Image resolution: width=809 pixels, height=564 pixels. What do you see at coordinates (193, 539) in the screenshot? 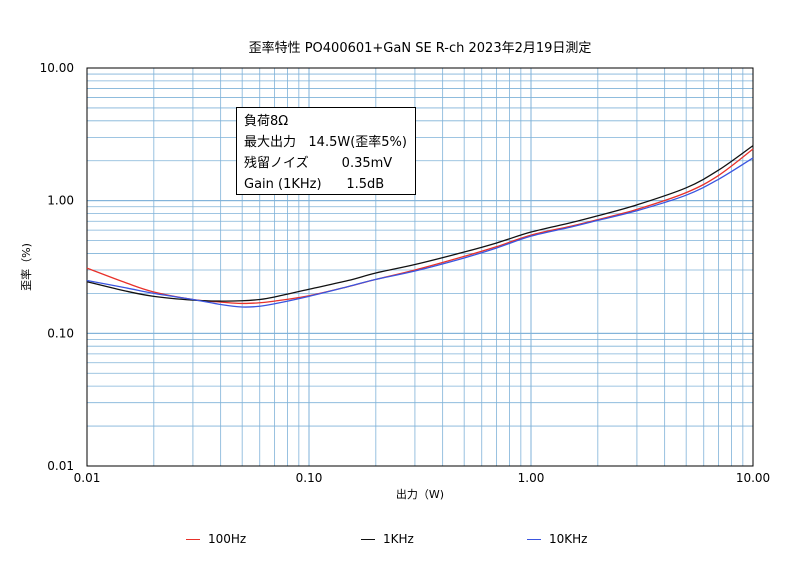
I see `legend-swatch-100hz` at bounding box center [193, 539].